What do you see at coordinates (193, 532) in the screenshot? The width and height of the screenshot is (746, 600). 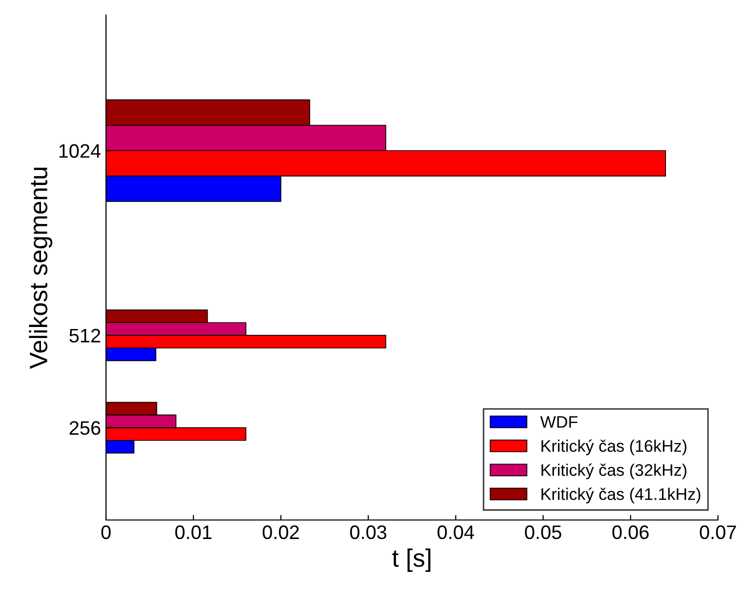 I see `x-tick-label: 0.01` at bounding box center [193, 532].